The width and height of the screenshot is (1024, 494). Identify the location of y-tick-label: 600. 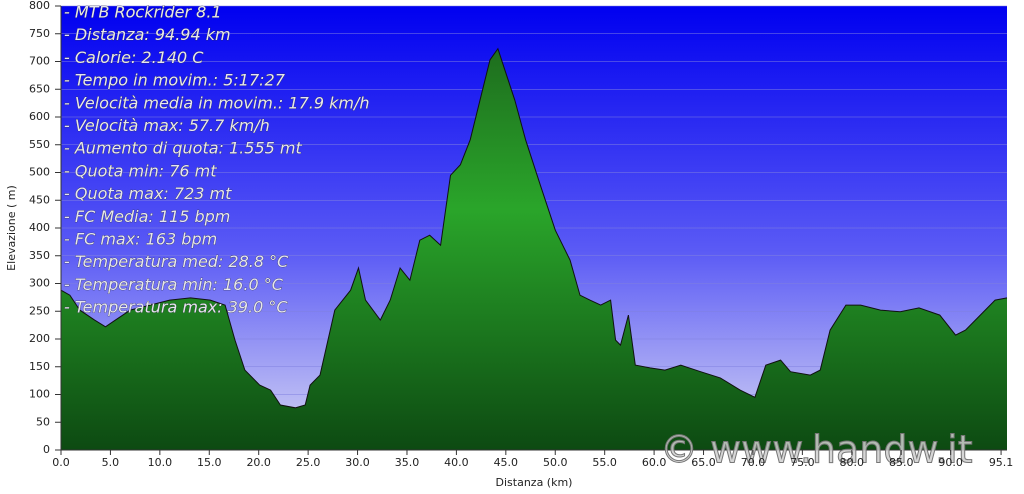
(39, 116).